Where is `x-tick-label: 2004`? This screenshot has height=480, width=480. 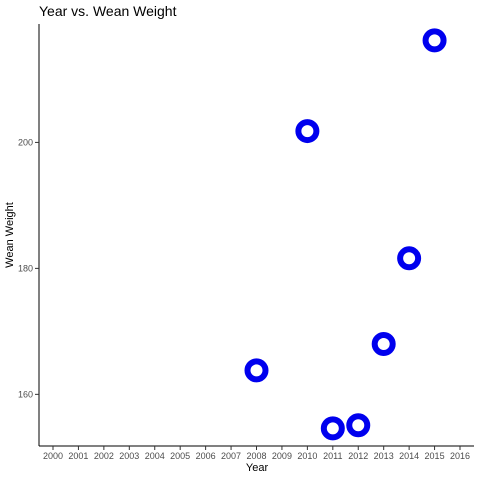
x-tick-label: 2004 is located at coordinates (155, 456).